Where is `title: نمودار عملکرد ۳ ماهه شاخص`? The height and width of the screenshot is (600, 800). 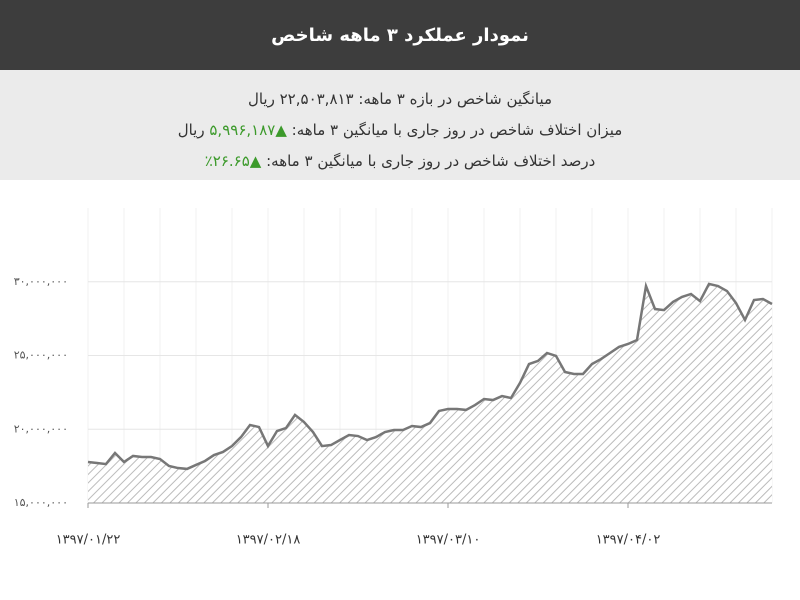
title: نمودار عملکرد ۳ ماهه شاخص is located at coordinates (400, 35).